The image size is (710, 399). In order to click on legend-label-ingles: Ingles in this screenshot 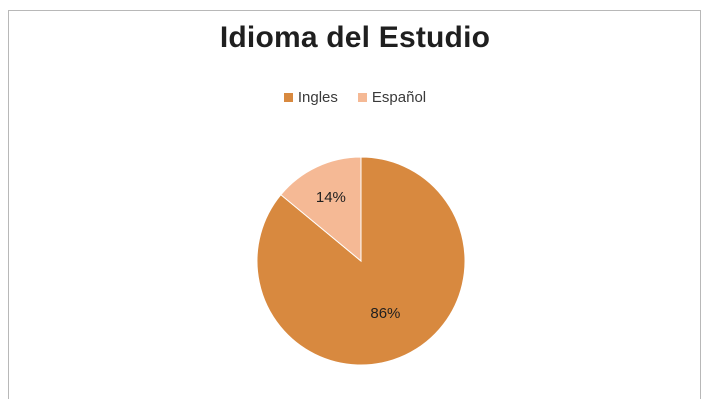, I will do `click(317, 97)`.